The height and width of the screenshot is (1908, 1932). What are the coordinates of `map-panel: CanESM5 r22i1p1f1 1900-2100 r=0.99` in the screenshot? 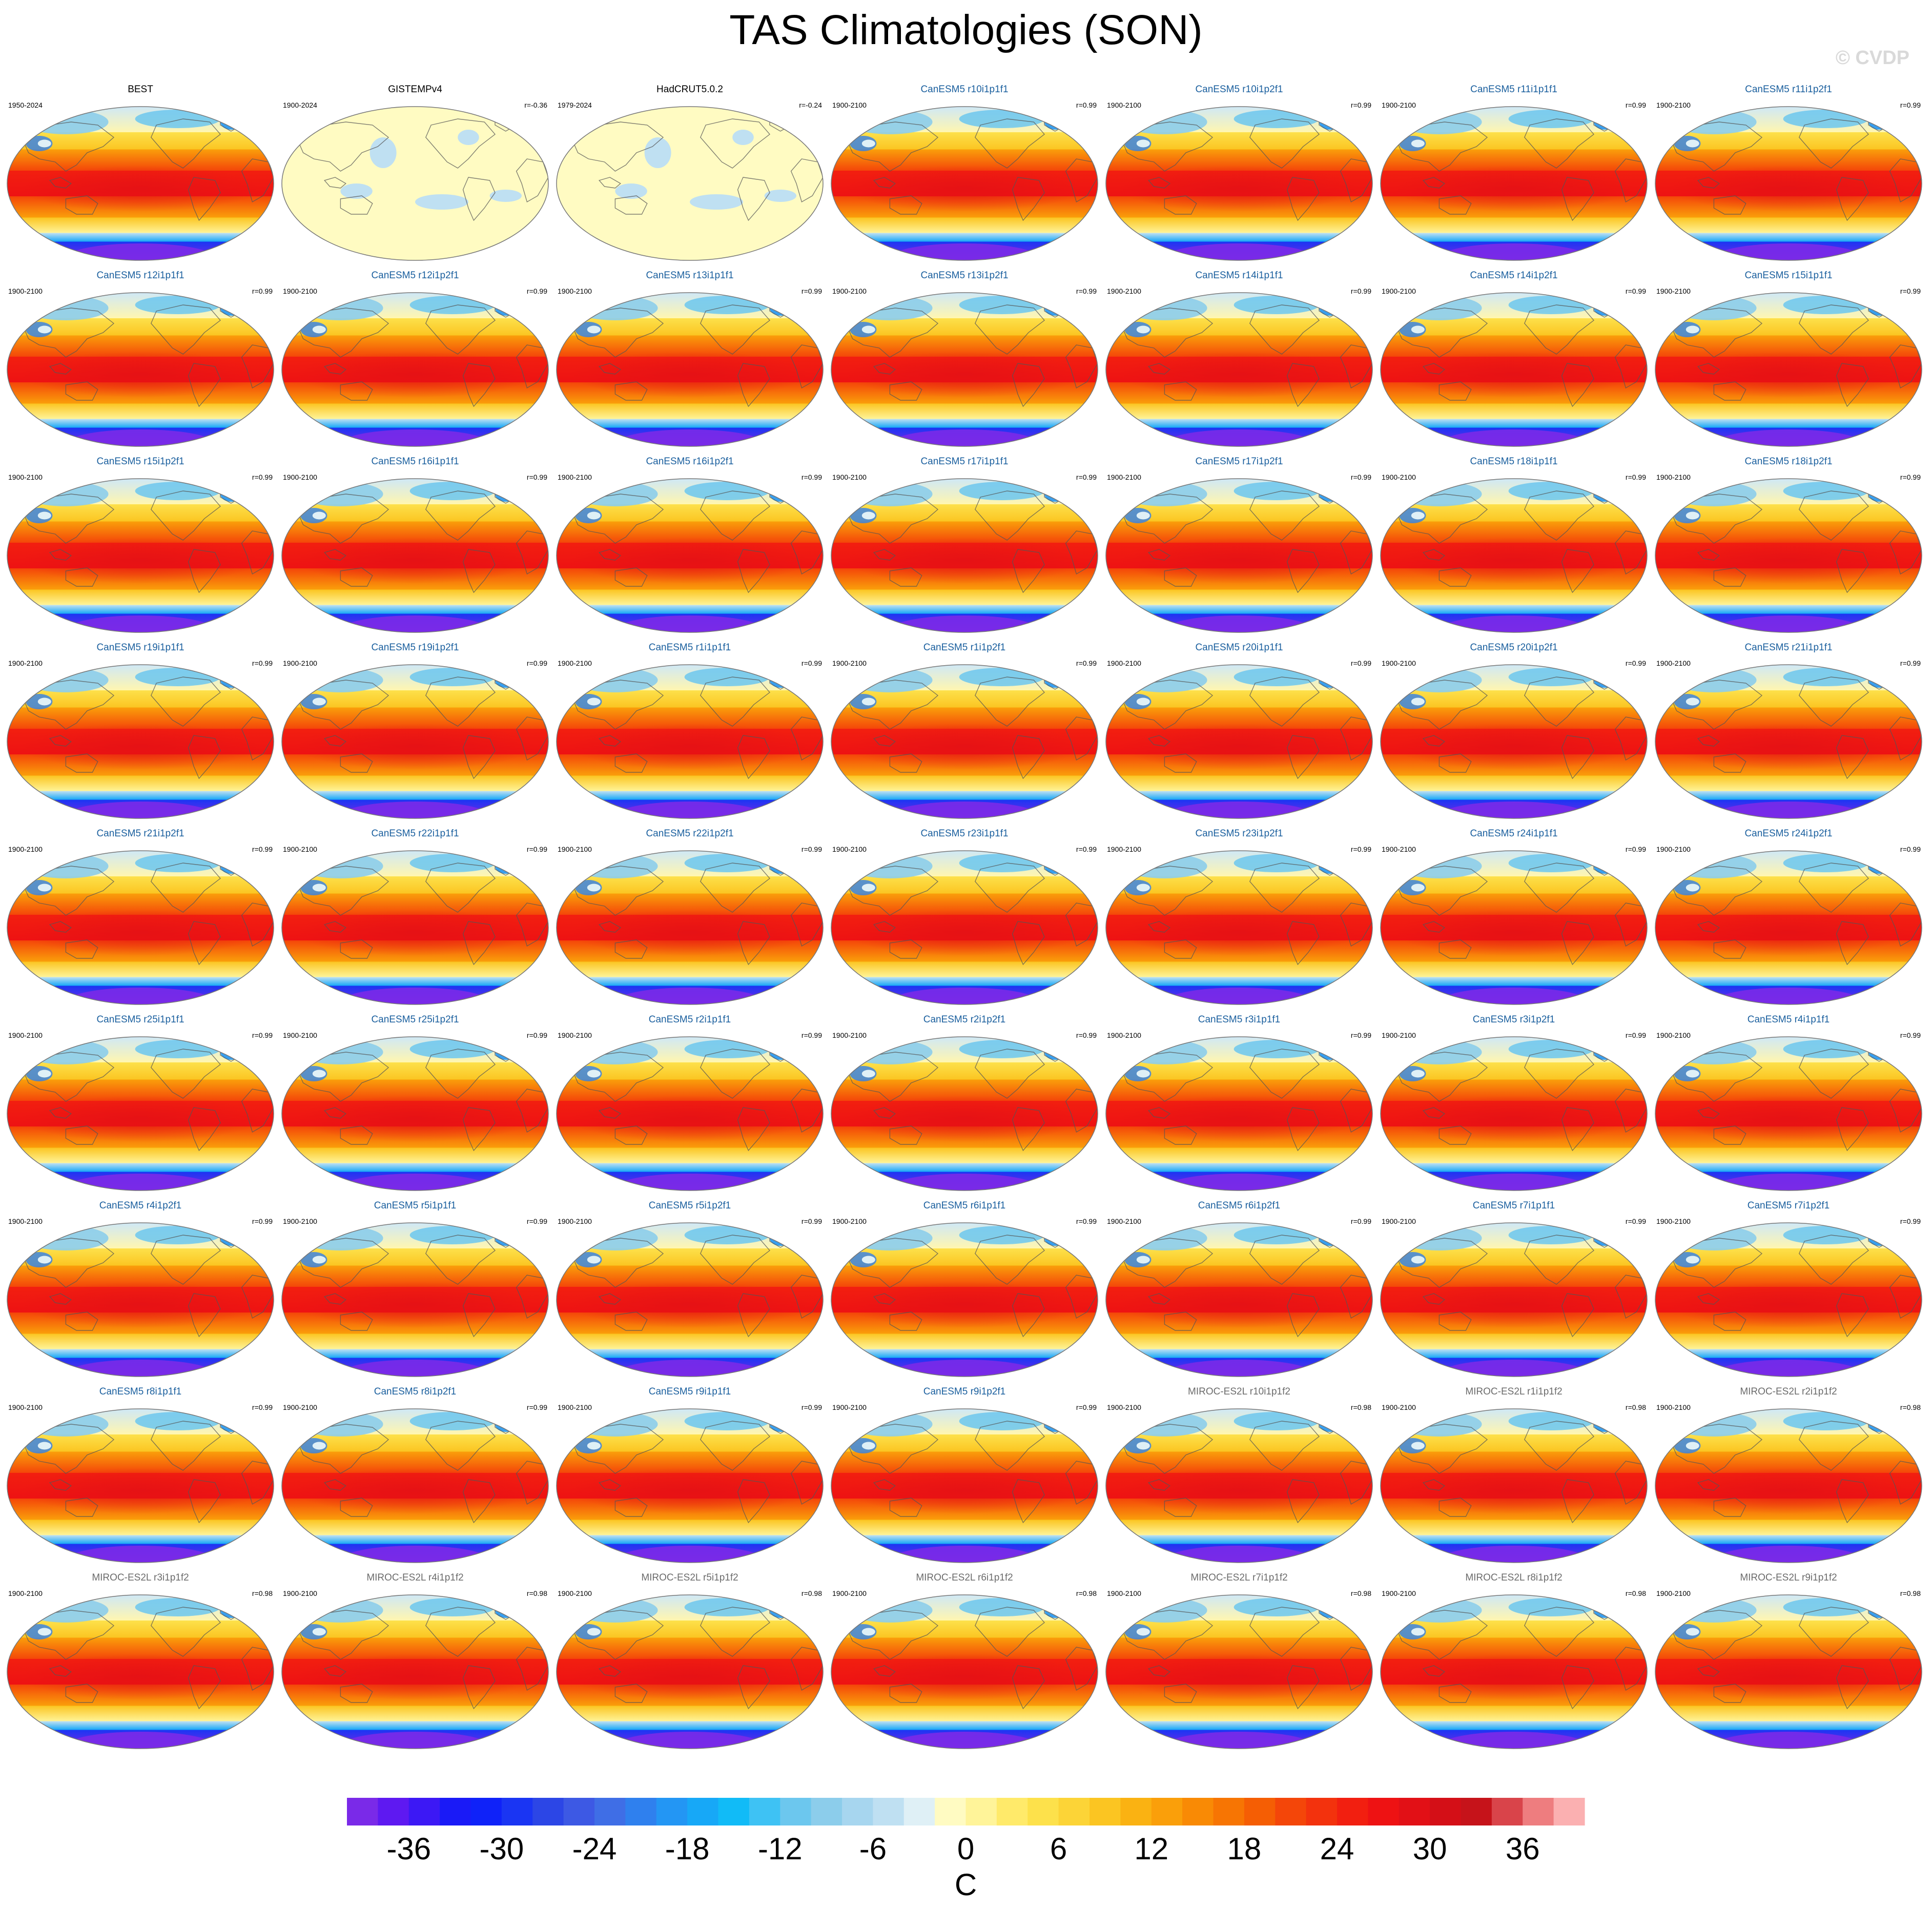 It's located at (415, 916).